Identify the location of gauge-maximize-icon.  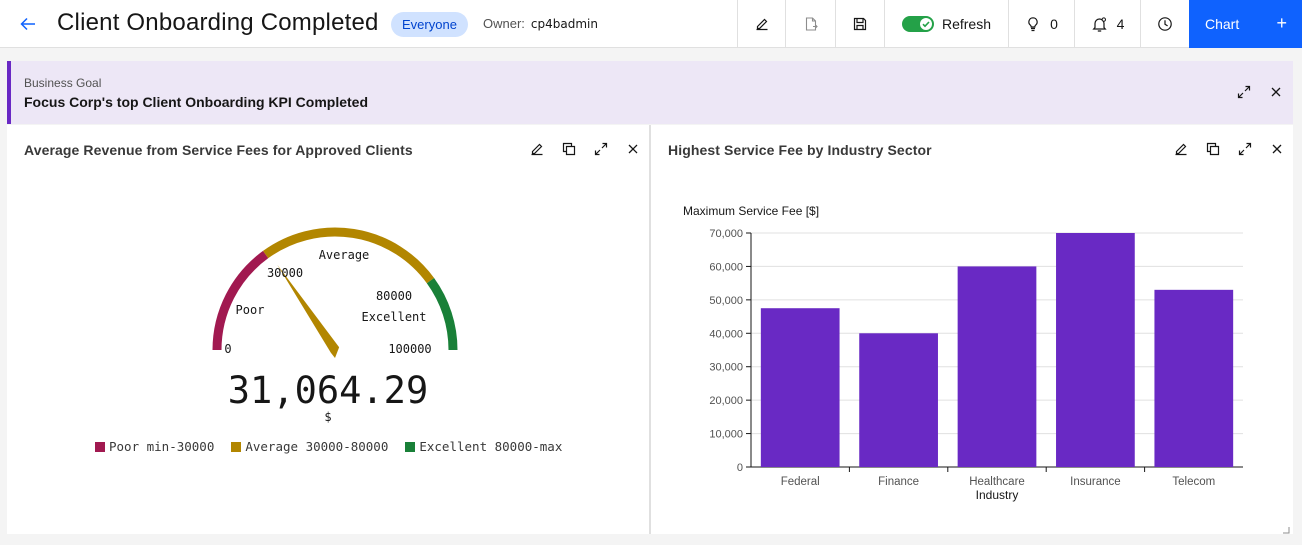
(601, 149).